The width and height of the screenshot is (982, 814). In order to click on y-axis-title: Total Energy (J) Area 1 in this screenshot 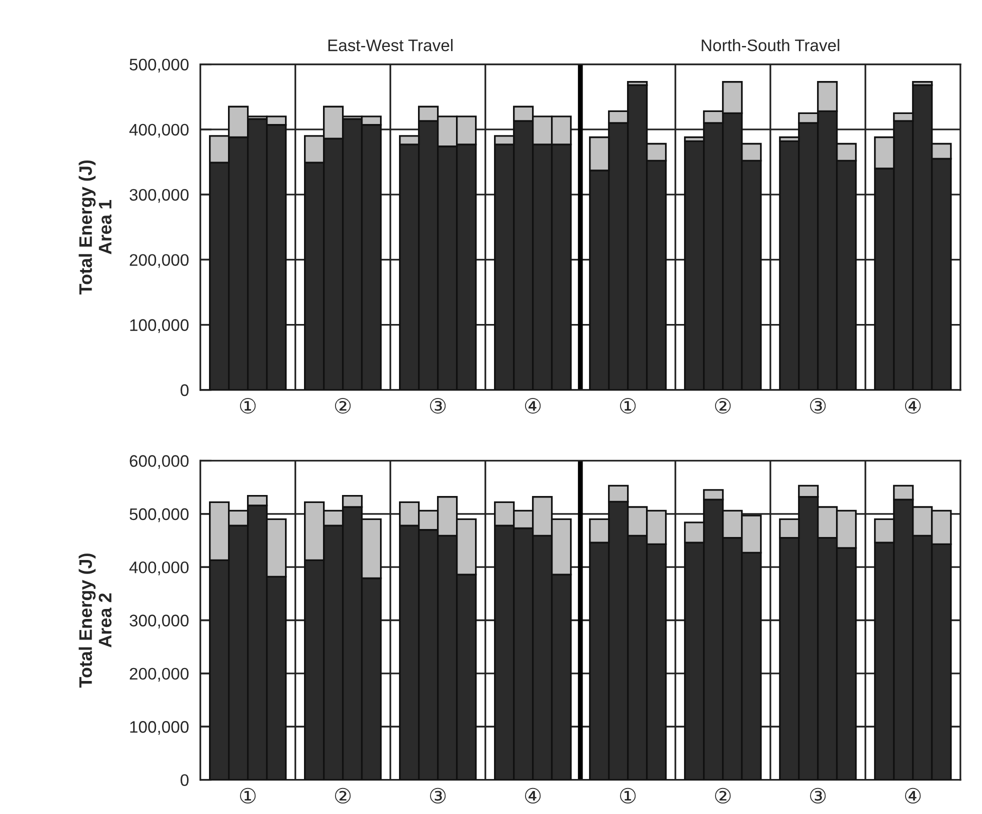, I will do `click(95, 227)`.